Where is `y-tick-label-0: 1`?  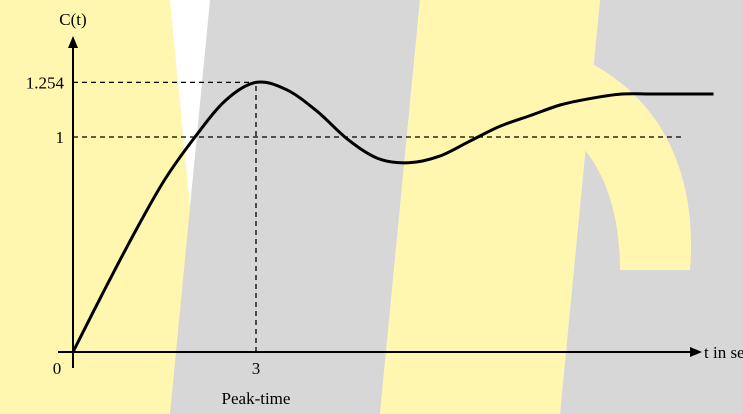 y-tick-label-0: 1 is located at coordinates (60, 137).